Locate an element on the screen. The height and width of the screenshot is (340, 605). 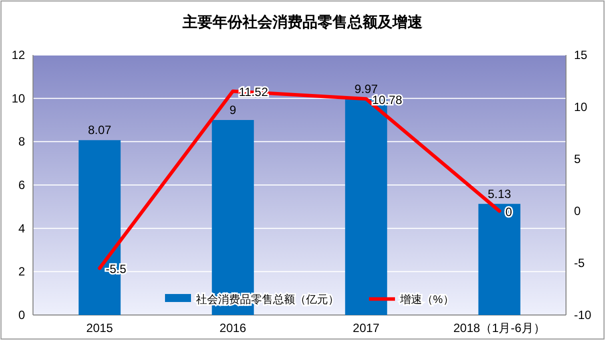
y2-tick-label: -10 is located at coordinates (583, 315).